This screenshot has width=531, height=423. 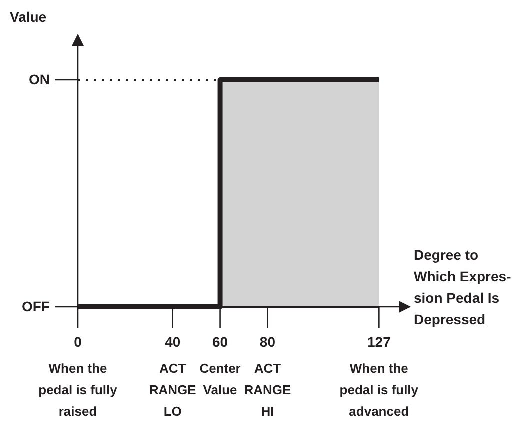 What do you see at coordinates (28, 17) in the screenshot?
I see `y-axis-title: Value` at bounding box center [28, 17].